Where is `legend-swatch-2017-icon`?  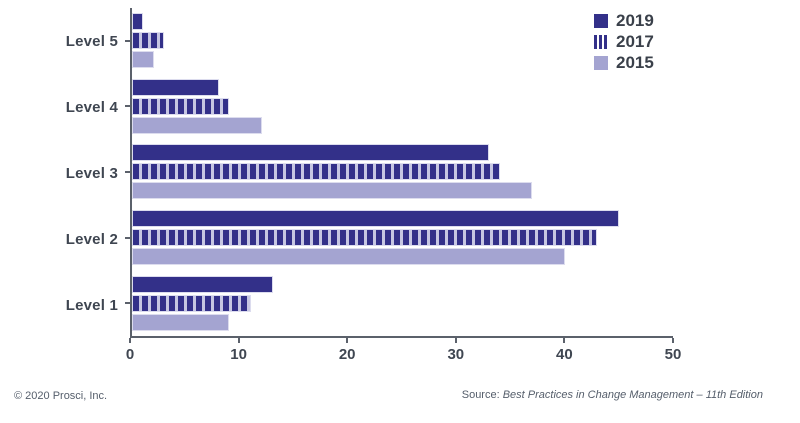 legend-swatch-2017-icon is located at coordinates (601, 42).